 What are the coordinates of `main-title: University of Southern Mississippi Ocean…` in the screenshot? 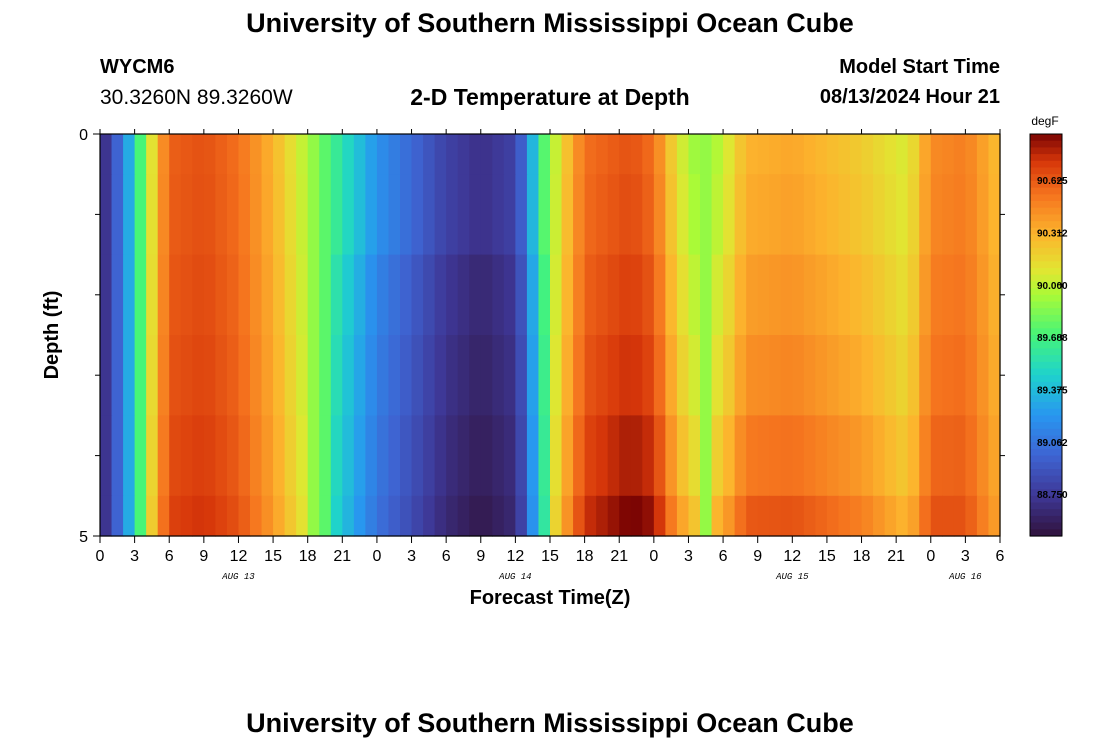 It's located at (550, 23).